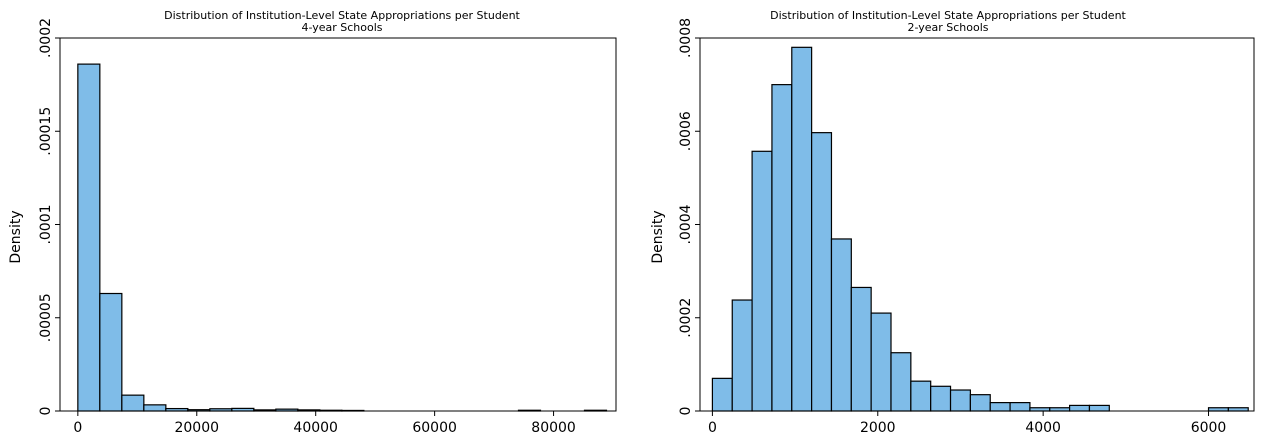 This screenshot has height=439, width=1263. I want to click on x-tick-label: 2000, so click(878, 428).